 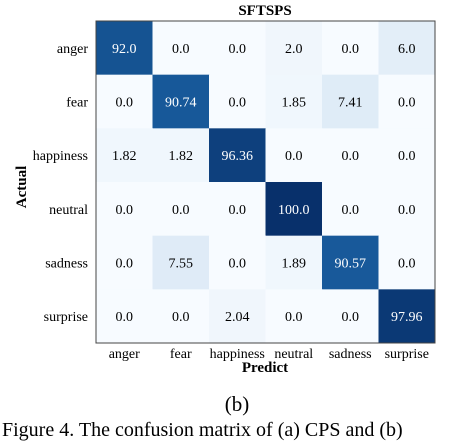 What do you see at coordinates (293, 354) in the screenshot?
I see `x-tick-label: neutral` at bounding box center [293, 354].